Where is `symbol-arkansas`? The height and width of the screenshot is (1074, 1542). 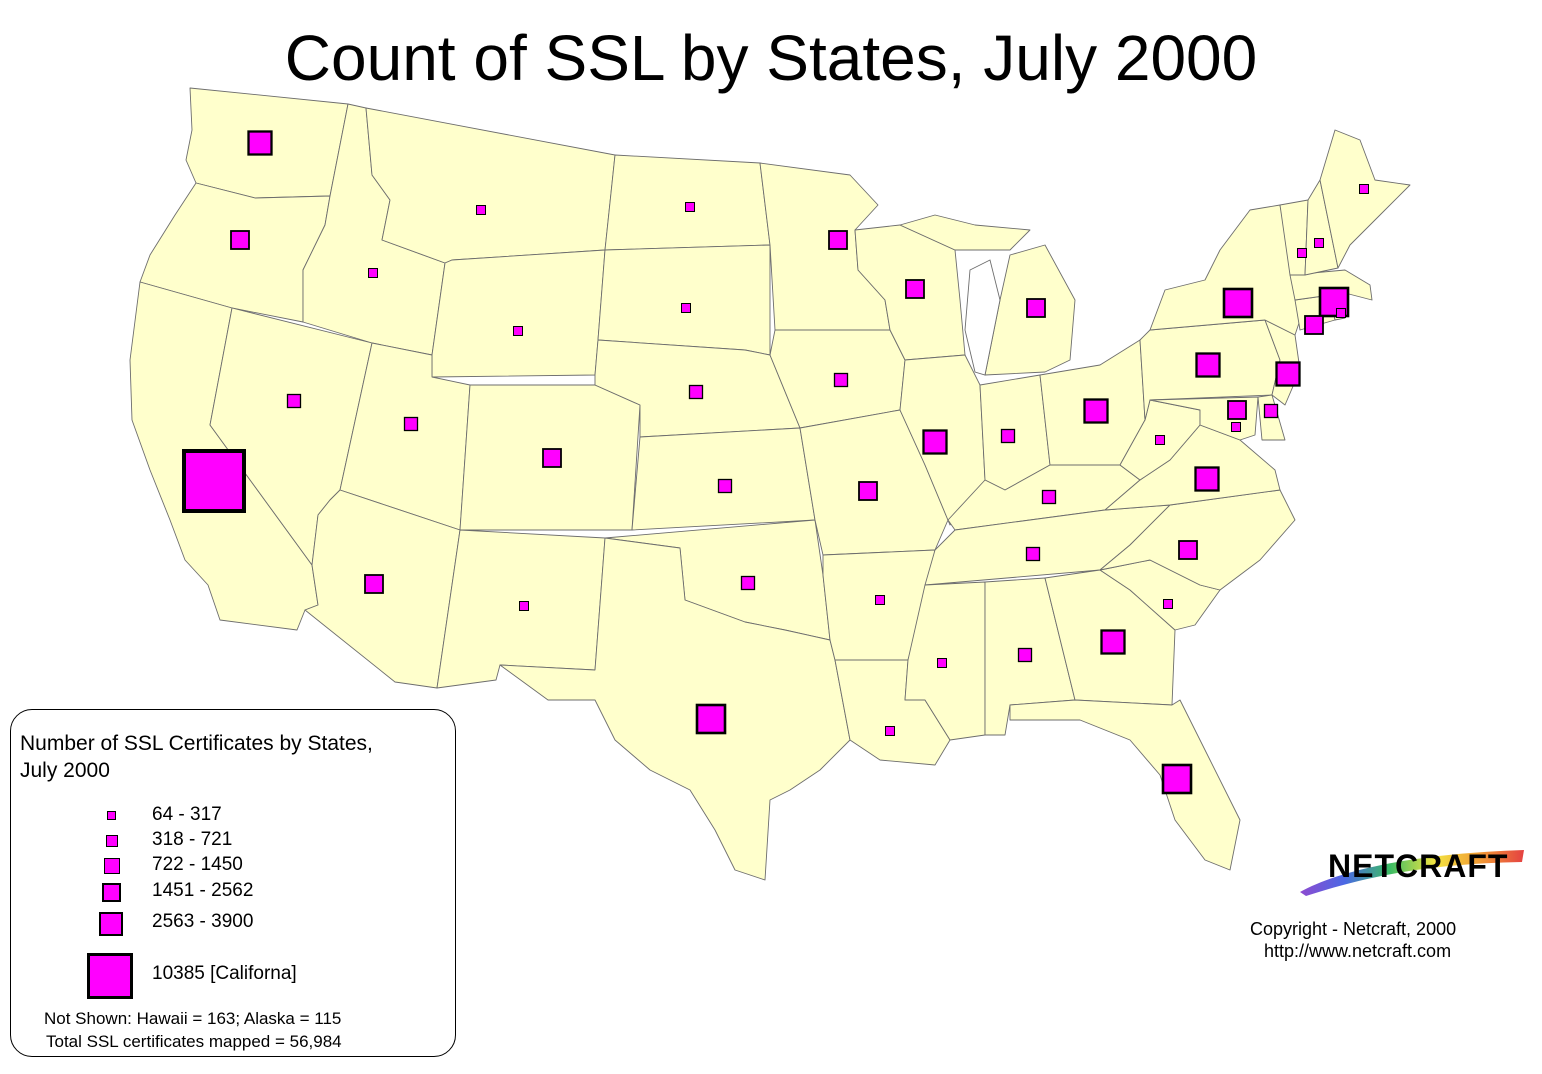 symbol-arkansas is located at coordinates (880, 600).